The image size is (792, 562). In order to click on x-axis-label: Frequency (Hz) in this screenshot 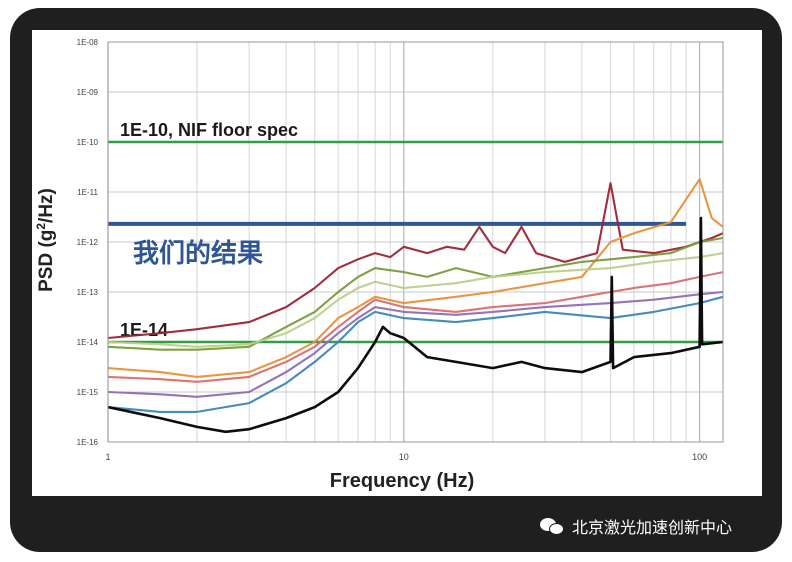, I will do `click(402, 481)`.